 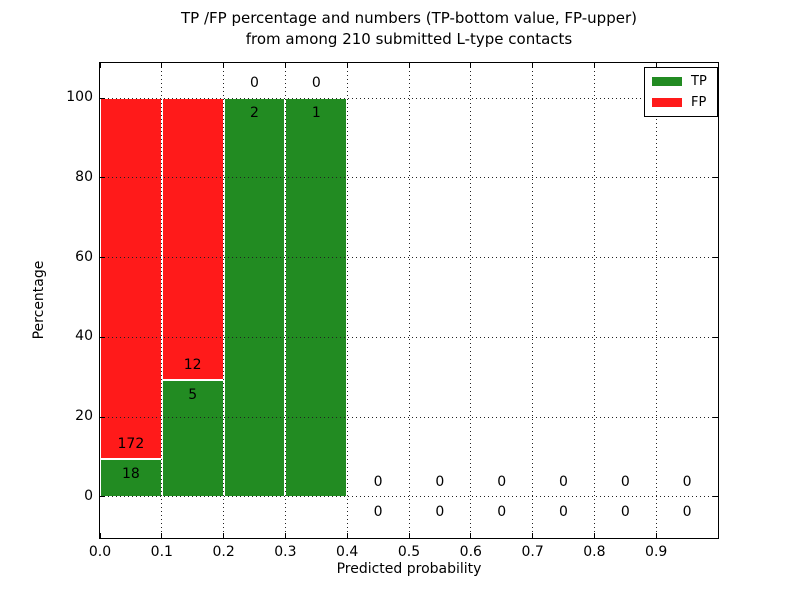 I want to click on tp-count-label: 18, so click(x=130, y=474).